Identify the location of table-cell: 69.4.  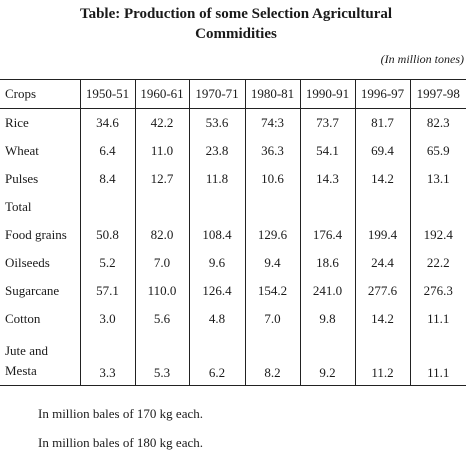
(382, 151).